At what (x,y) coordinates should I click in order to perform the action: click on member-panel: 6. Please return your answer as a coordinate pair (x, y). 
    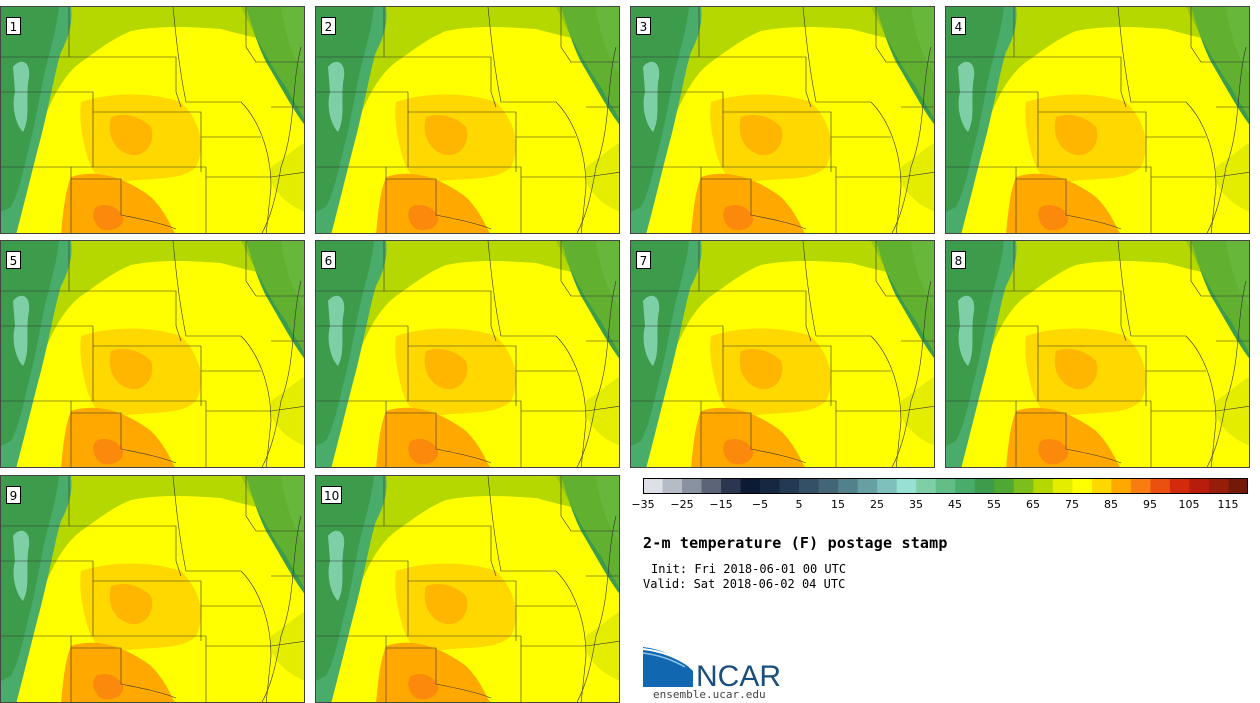
    Looking at the image, I should click on (467, 354).